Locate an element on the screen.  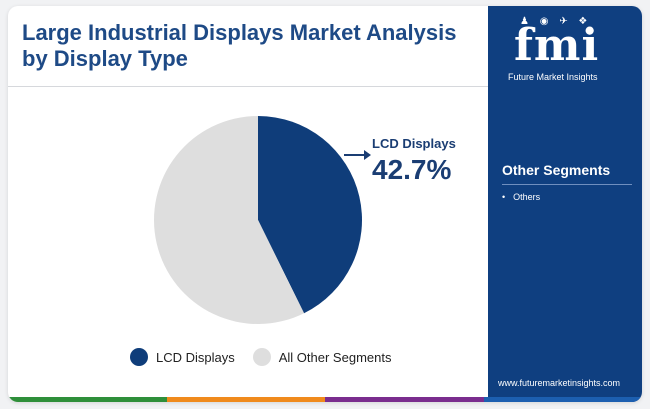
callout-label: LCD Displays is located at coordinates (414, 143).